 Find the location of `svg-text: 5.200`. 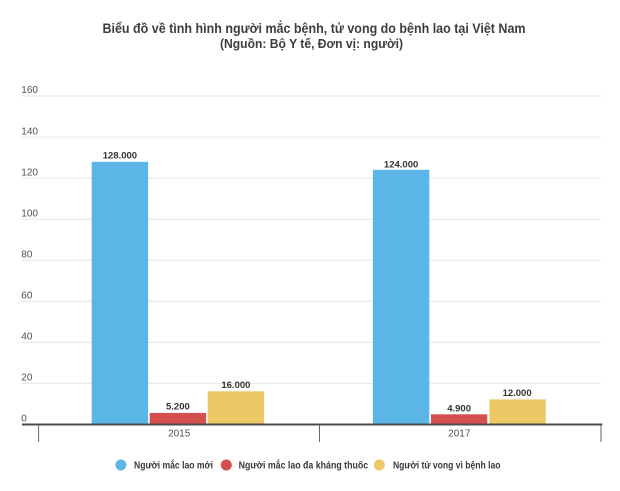

svg-text: 5.200 is located at coordinates (178, 407).